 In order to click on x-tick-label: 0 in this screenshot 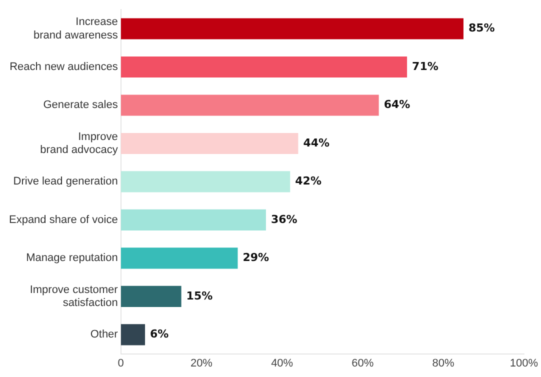, I will do `click(121, 363)`.